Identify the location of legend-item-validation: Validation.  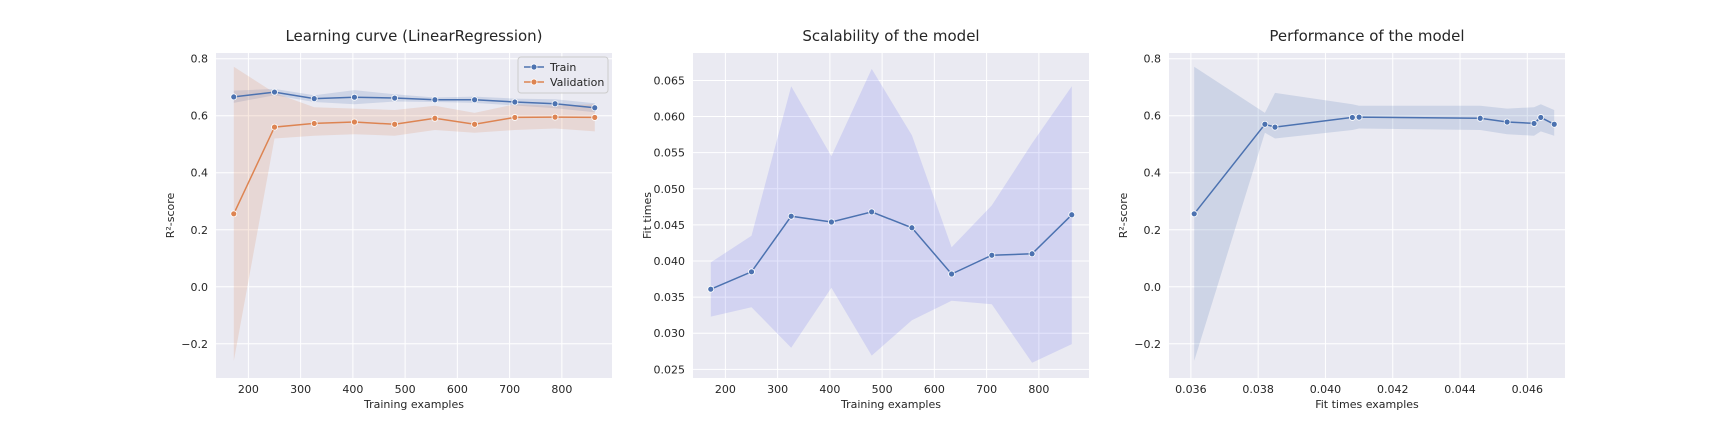
(564, 82).